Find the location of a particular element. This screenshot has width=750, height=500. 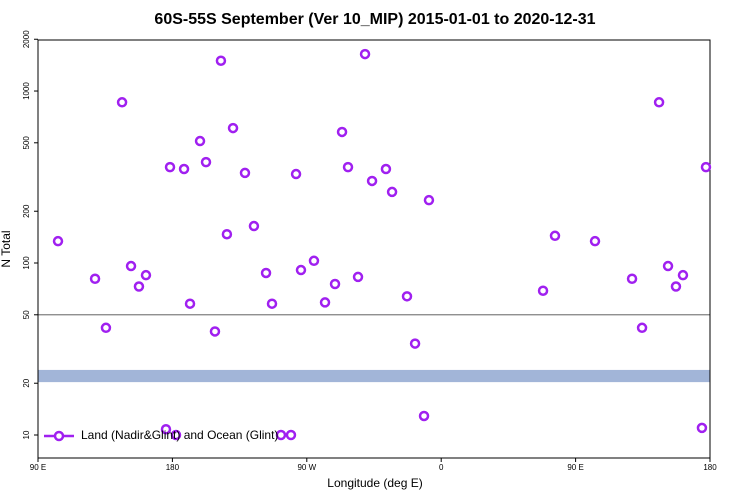

x-tick-label: 90 W is located at coordinates (306, 467).